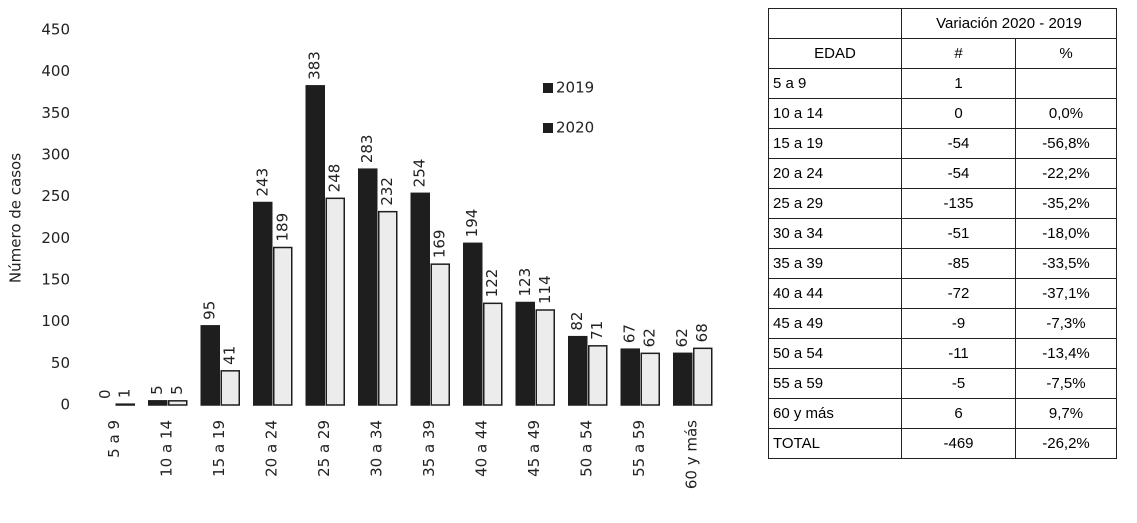  I want to click on table-row: 25 a 29 -135 -35,2%, so click(942, 203).